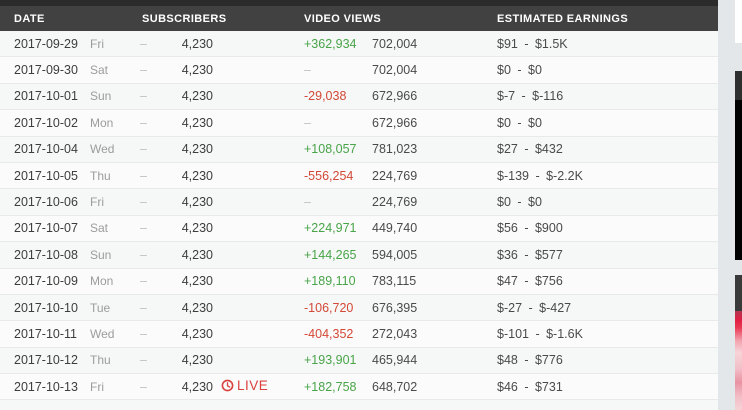  What do you see at coordinates (330, 254) in the screenshot?
I see `video-views-change-cell: +144,265` at bounding box center [330, 254].